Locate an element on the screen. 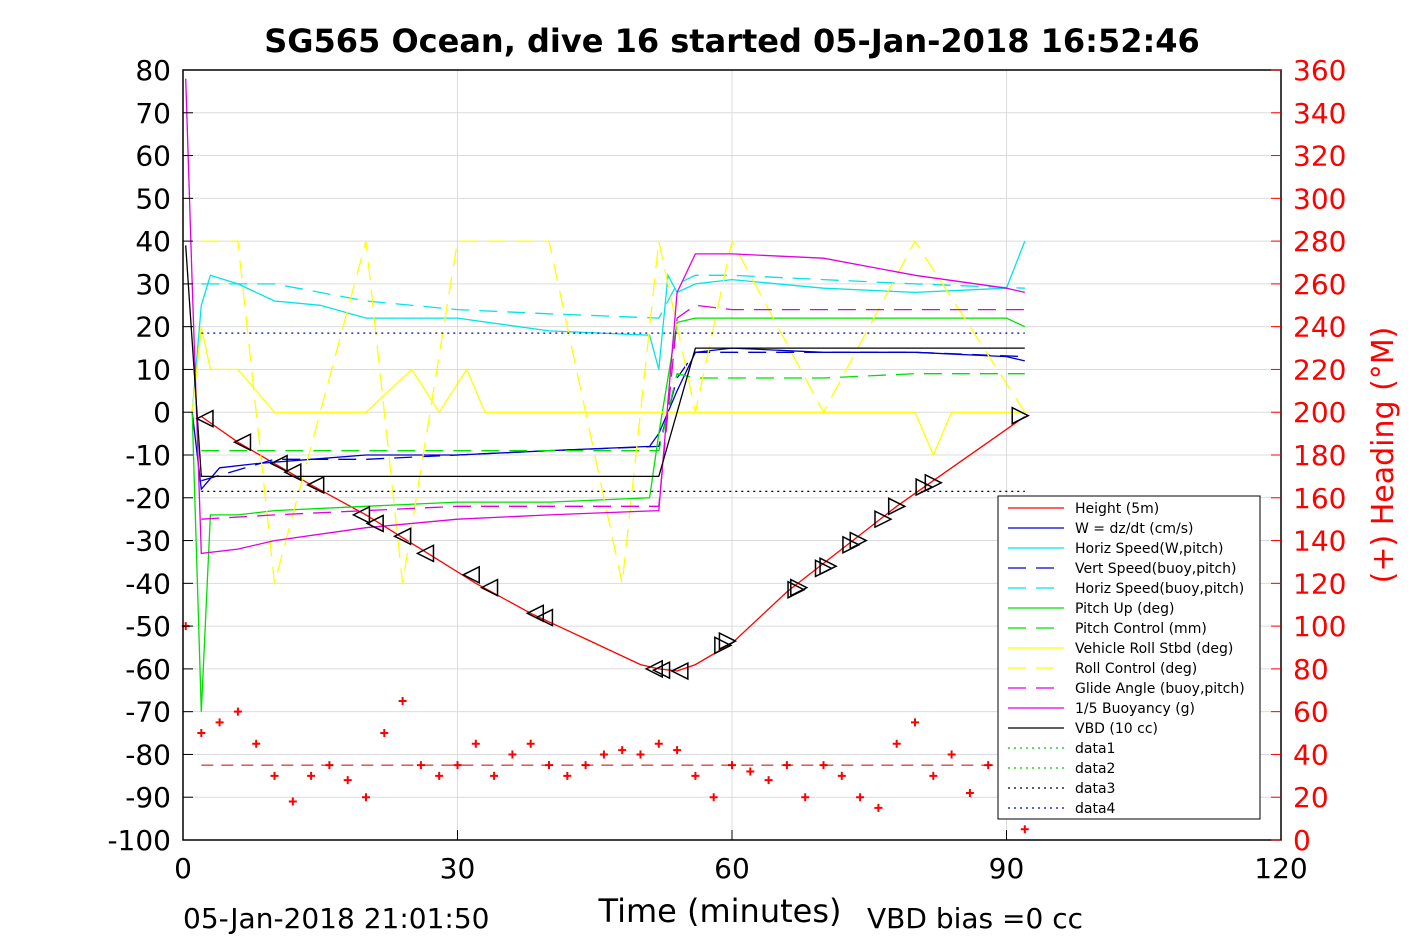 The width and height of the screenshot is (1417, 945). y-tick-label: -20 is located at coordinates (148, 498).